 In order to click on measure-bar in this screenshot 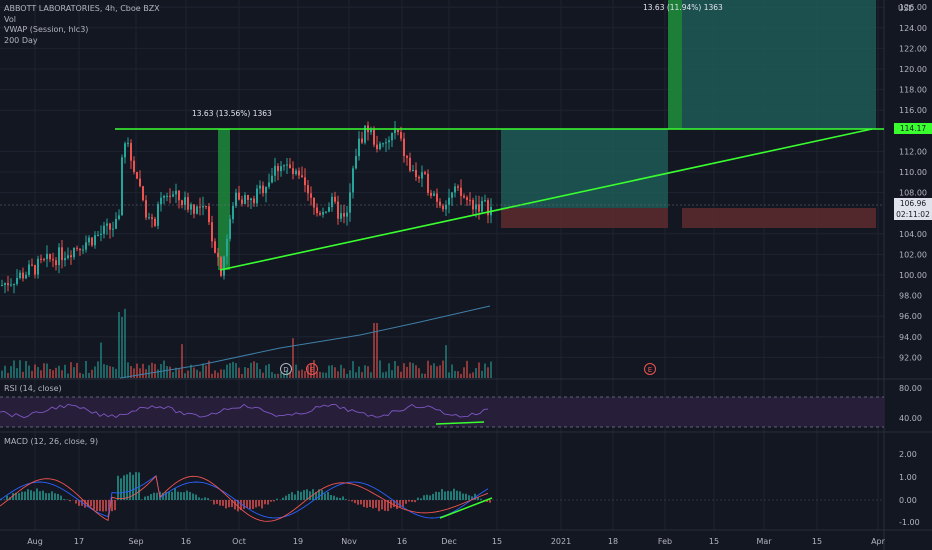, I will do `click(675, 64)`.